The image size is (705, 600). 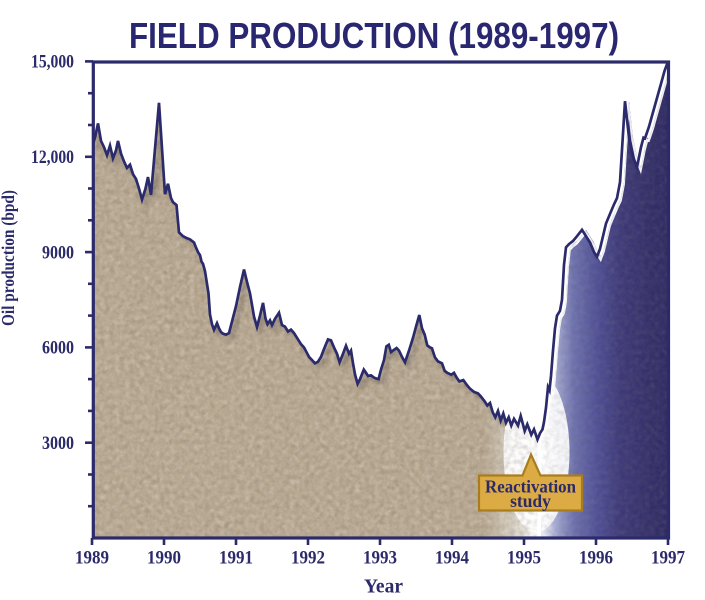 What do you see at coordinates (92, 558) in the screenshot?
I see `svg-text: 1989` at bounding box center [92, 558].